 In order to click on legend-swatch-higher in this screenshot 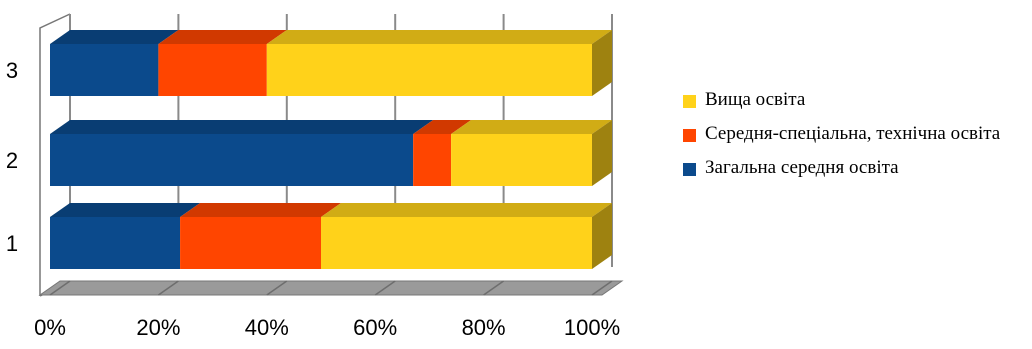, I will do `click(689, 101)`.